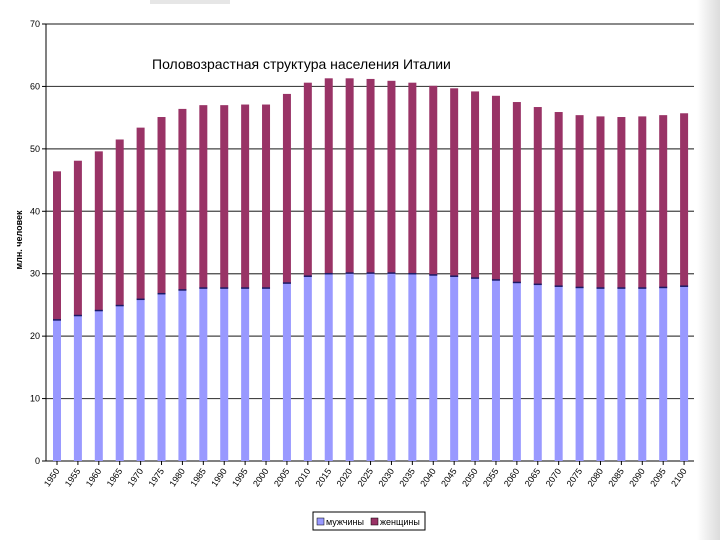 This screenshot has width=720, height=545. What do you see at coordinates (679, 477) in the screenshot?
I see `x-tick-label: 2100` at bounding box center [679, 477].